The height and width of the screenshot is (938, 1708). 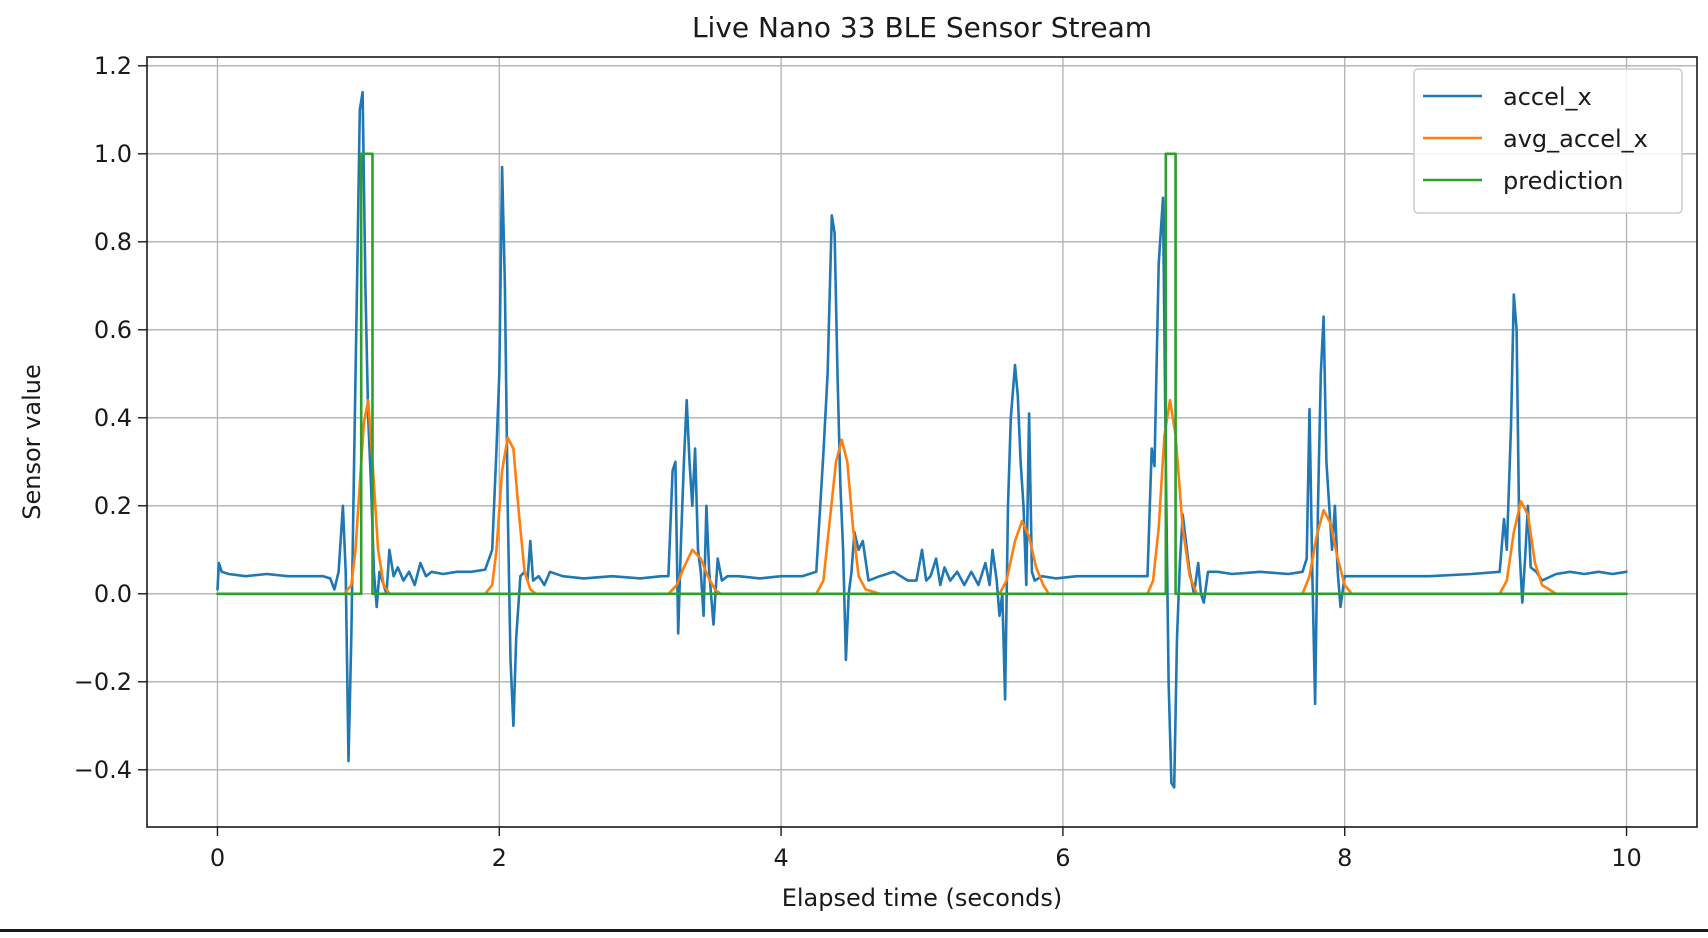 I want to click on x-axis-label: Elapsed time (seconds), so click(x=922, y=898).